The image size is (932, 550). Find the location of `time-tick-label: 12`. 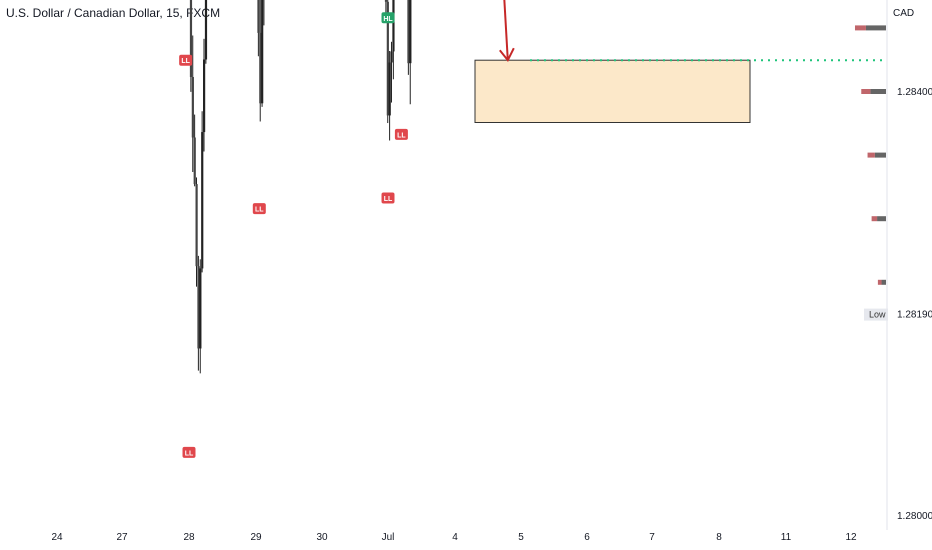

time-tick-label: 12 is located at coordinates (851, 537).